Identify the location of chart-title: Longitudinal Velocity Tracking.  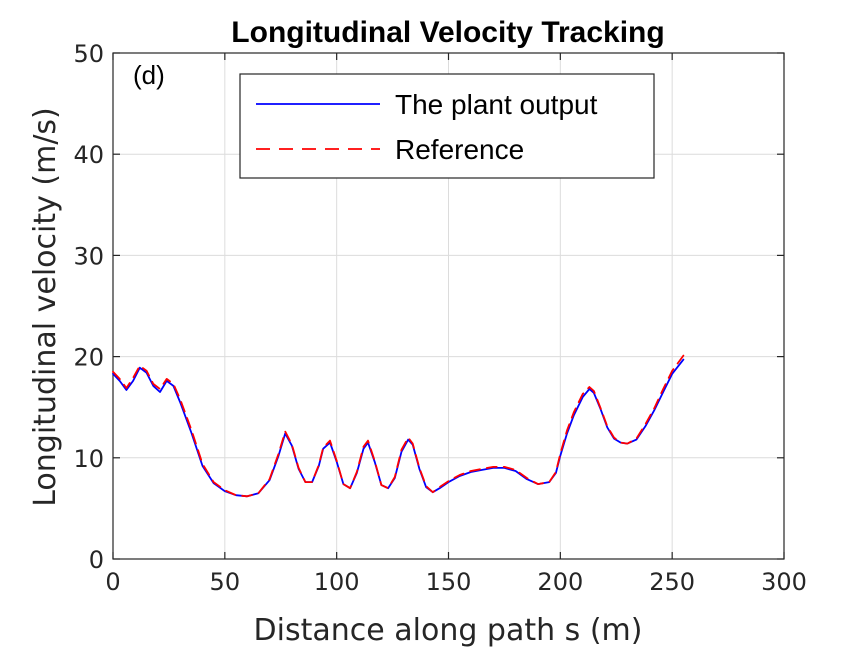
(447, 32).